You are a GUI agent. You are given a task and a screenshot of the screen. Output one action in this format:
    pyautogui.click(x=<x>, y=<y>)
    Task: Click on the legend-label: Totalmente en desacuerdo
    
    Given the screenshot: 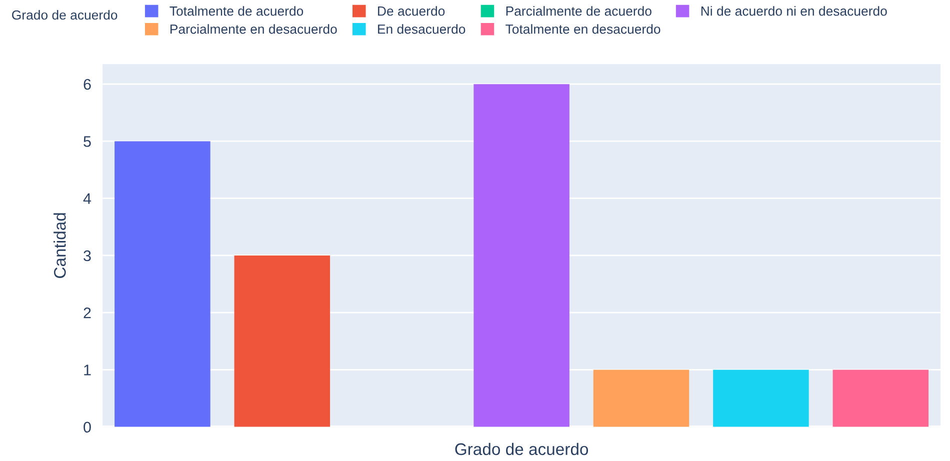 What is the action you would take?
    pyautogui.click(x=583, y=29)
    